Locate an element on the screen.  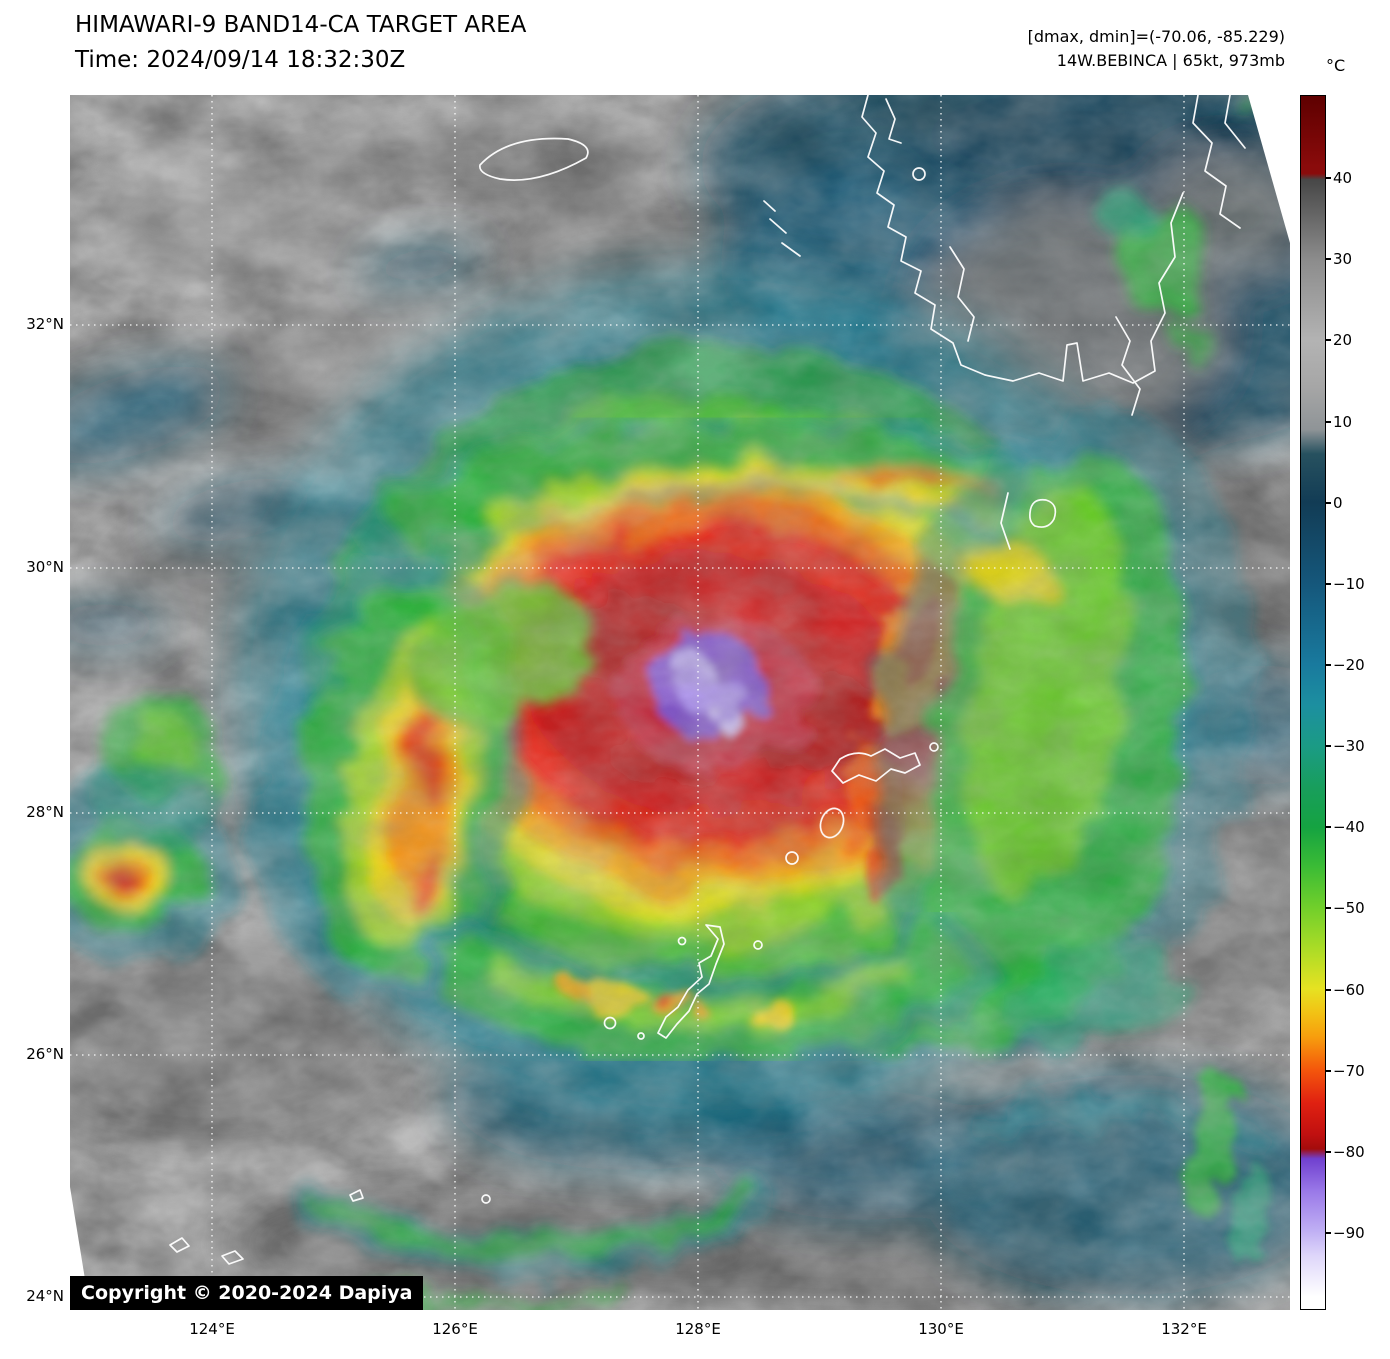
colorbar-tick-m50: −50 is located at coordinates (1349, 908).